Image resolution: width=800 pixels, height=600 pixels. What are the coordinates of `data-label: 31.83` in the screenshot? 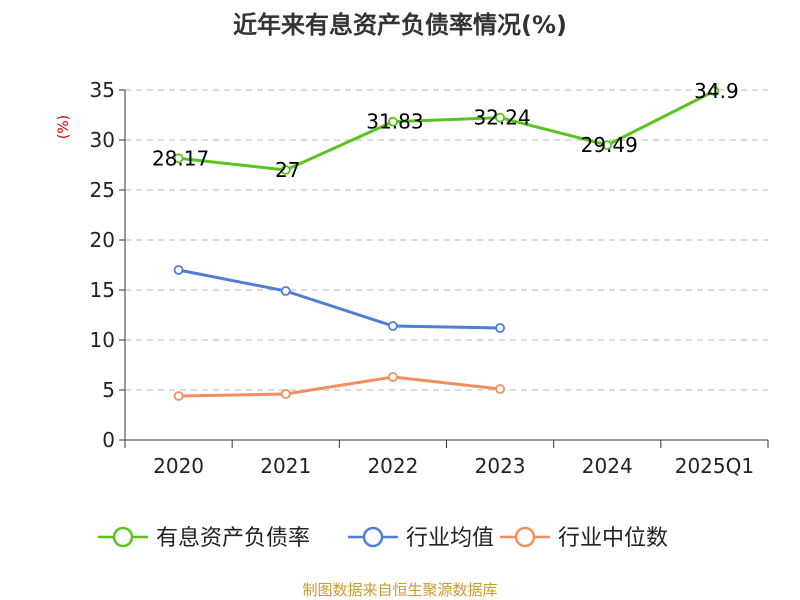 It's located at (394, 122).